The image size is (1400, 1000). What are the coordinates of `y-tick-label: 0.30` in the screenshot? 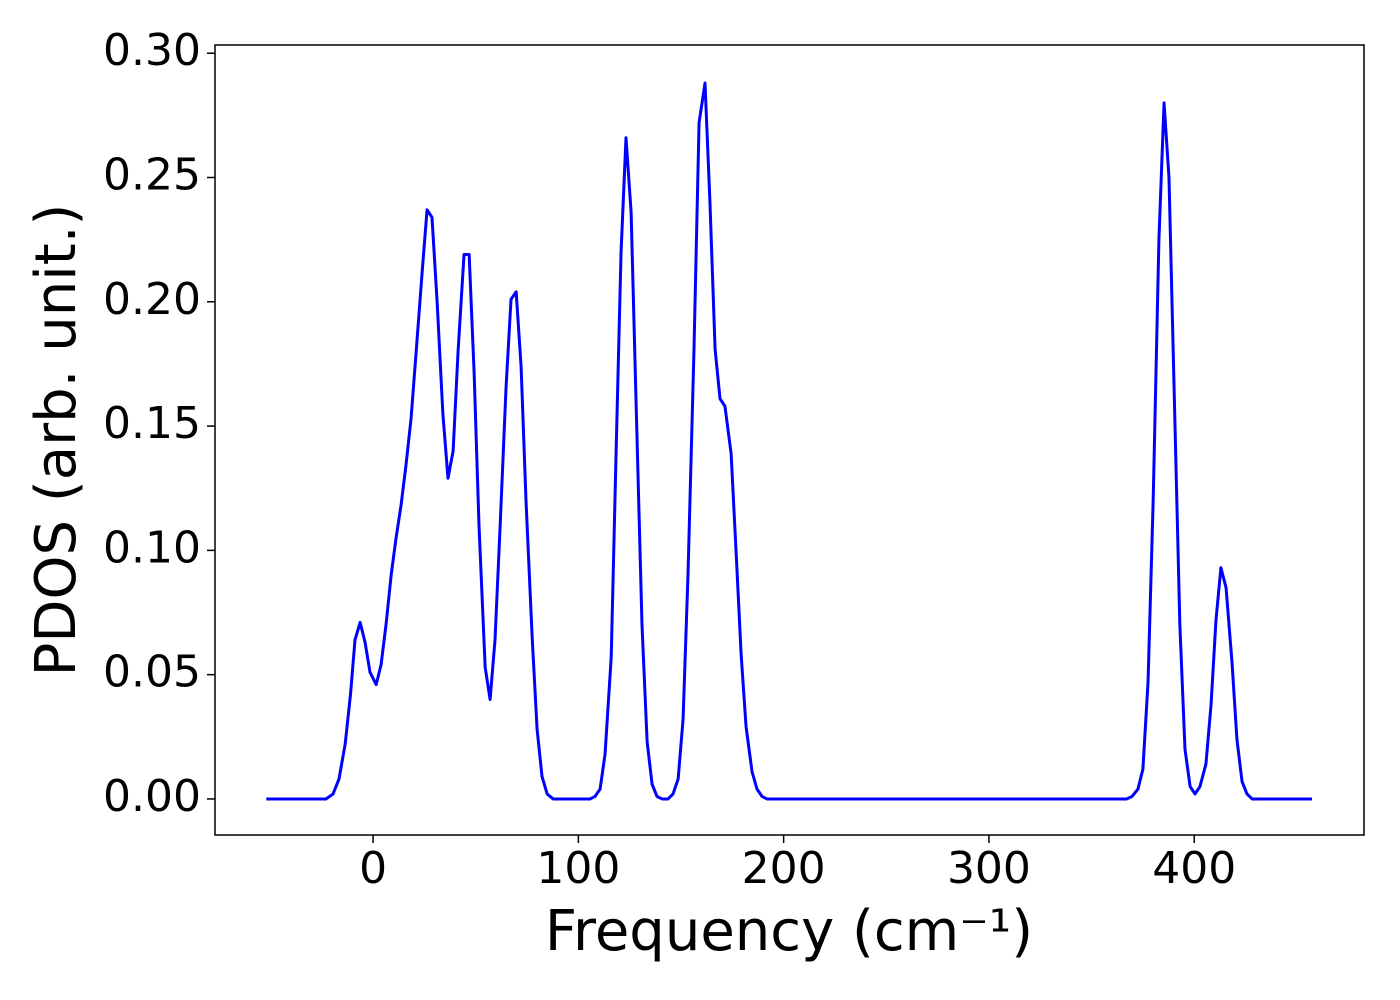 It's located at (152, 50).